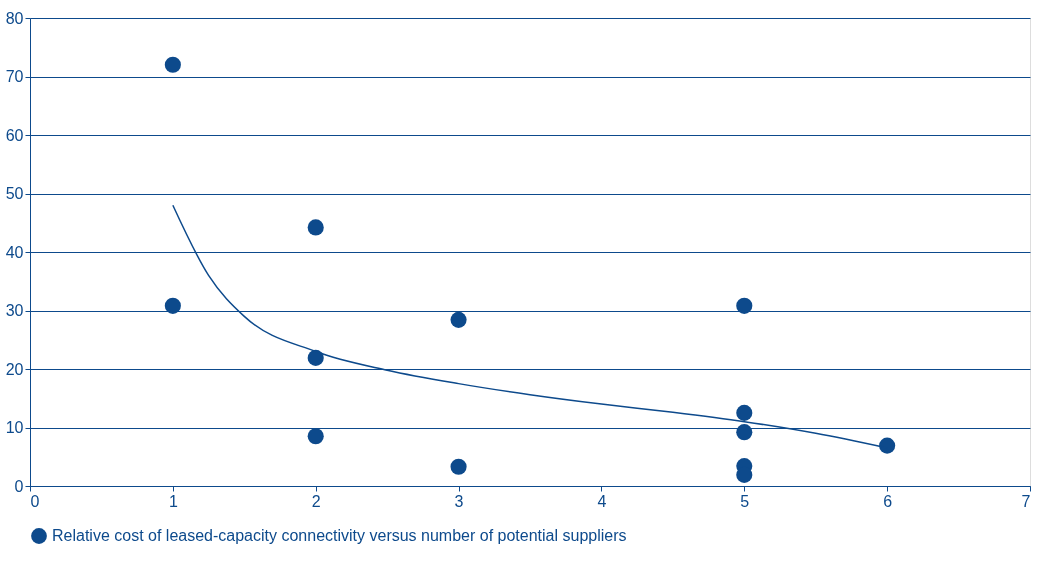 The width and height of the screenshot is (1054, 563). I want to click on x-tick-label: 2, so click(316, 501).